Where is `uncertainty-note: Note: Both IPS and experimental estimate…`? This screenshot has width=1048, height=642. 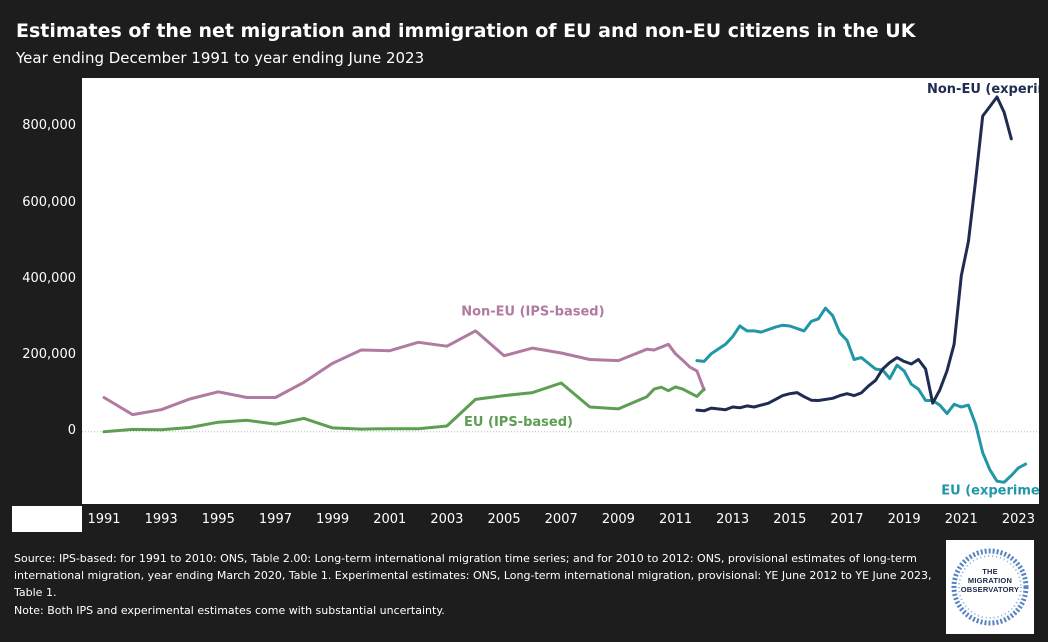
uncertainty-note: Note: Both IPS and experimental estimate… is located at coordinates (229, 610).